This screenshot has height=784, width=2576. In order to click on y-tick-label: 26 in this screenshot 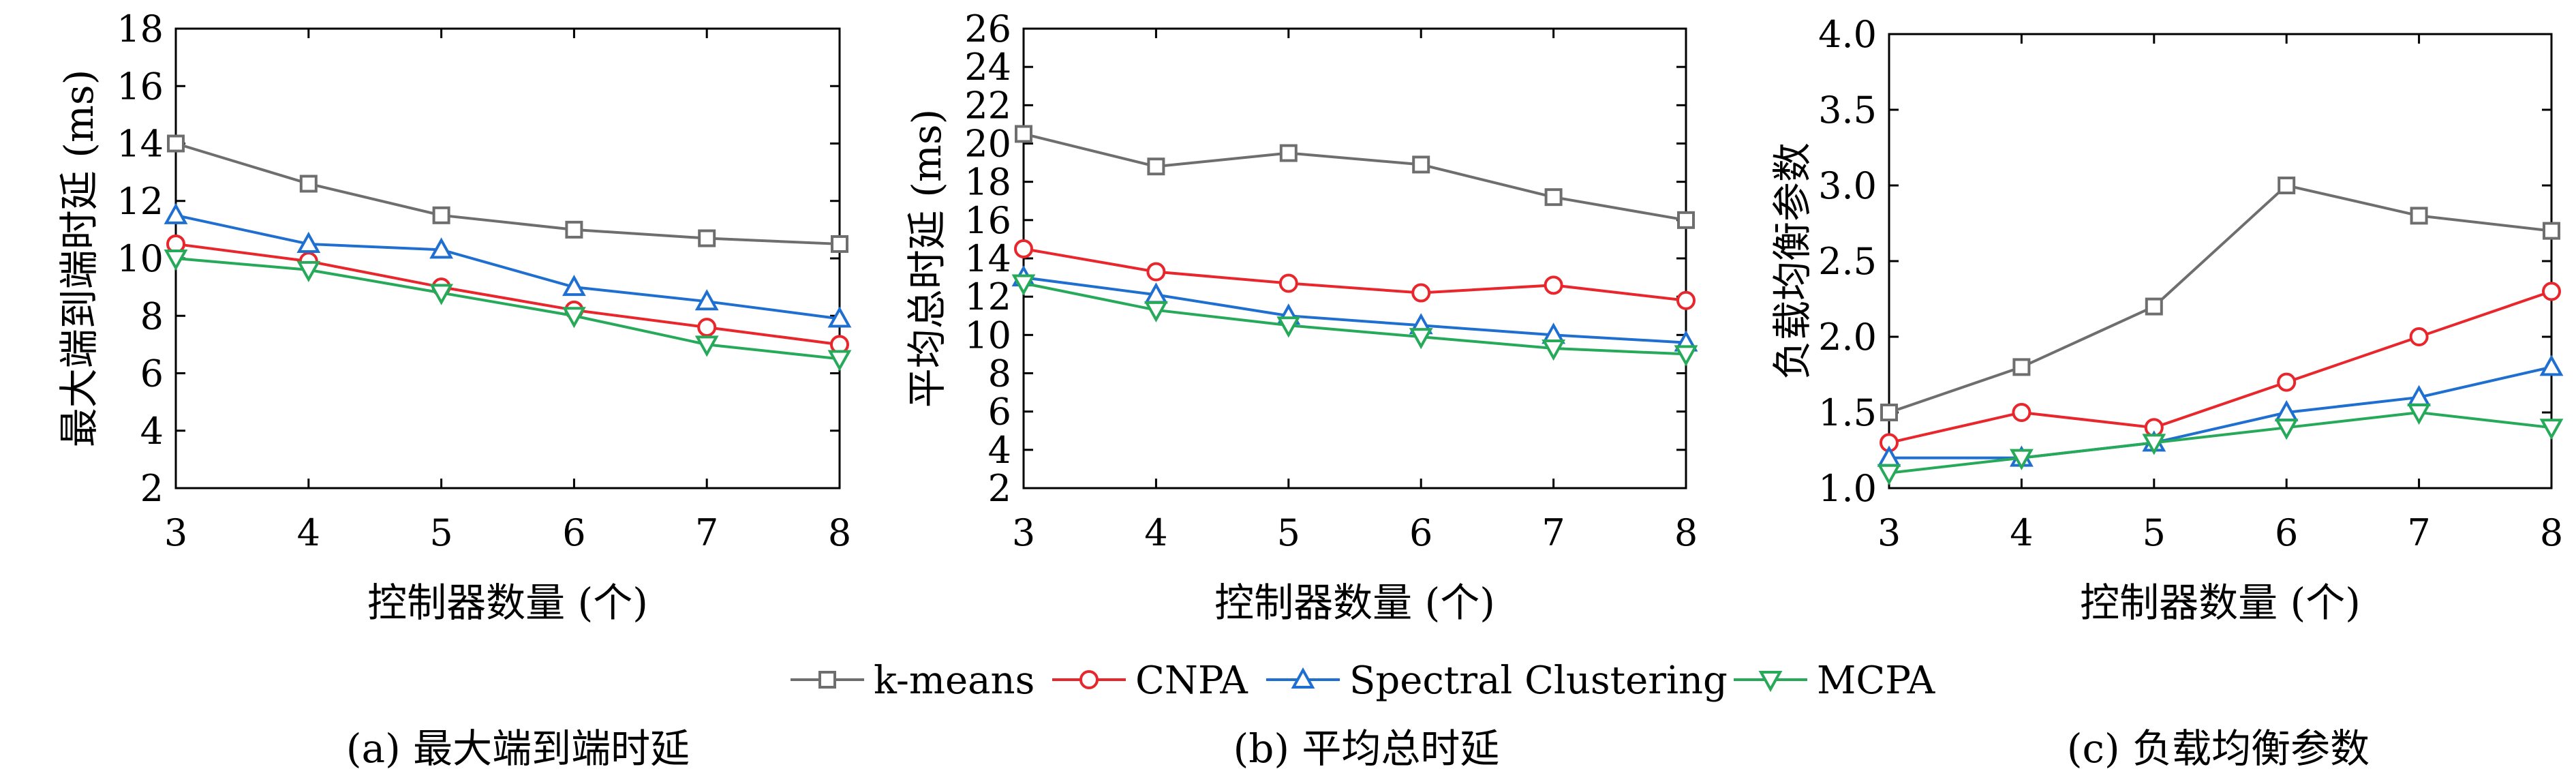, I will do `click(987, 29)`.